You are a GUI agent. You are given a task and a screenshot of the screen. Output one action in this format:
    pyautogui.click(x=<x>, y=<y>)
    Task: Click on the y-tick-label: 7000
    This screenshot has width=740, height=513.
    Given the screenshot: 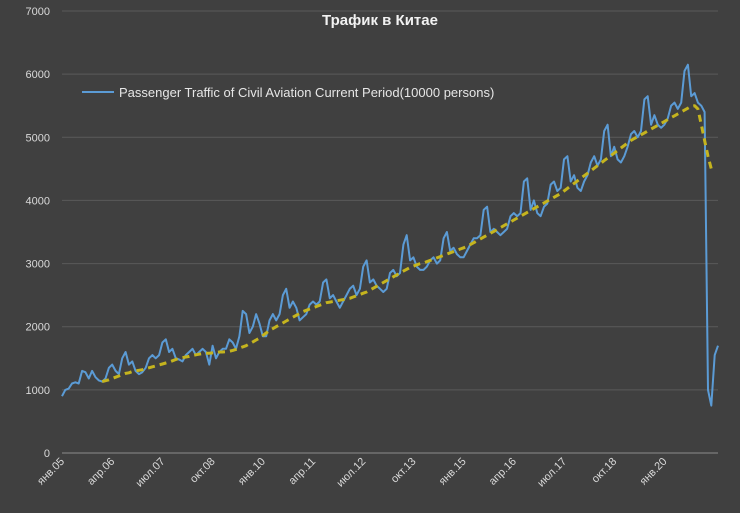 What is the action you would take?
    pyautogui.click(x=38, y=12)
    